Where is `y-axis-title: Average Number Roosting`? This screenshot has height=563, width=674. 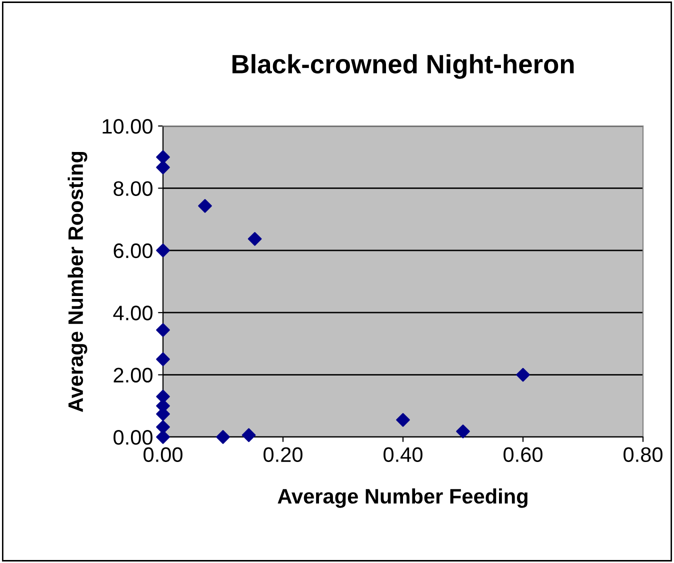 y-axis-title: Average Number Roosting is located at coordinates (78, 282).